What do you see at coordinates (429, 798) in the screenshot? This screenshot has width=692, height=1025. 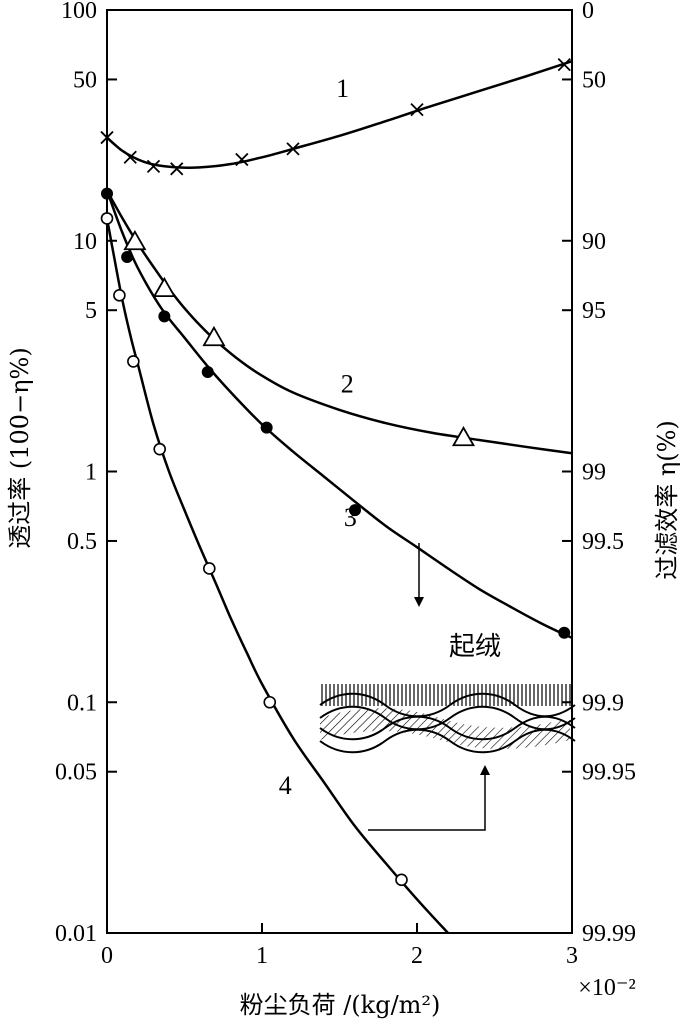 I see `curve4-pointer-arrow` at bounding box center [429, 798].